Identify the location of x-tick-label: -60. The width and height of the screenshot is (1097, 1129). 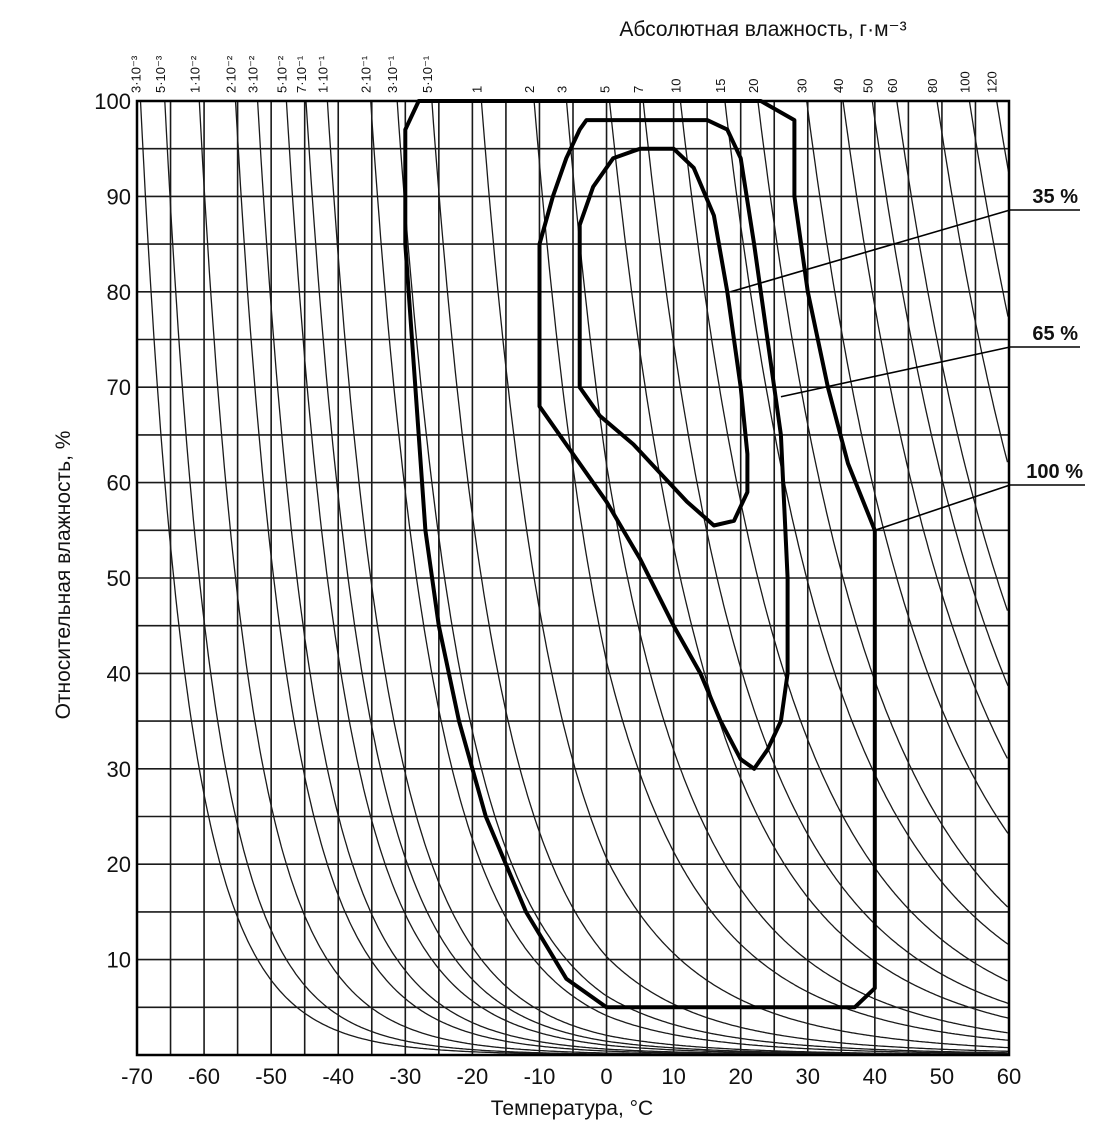
(204, 1076).